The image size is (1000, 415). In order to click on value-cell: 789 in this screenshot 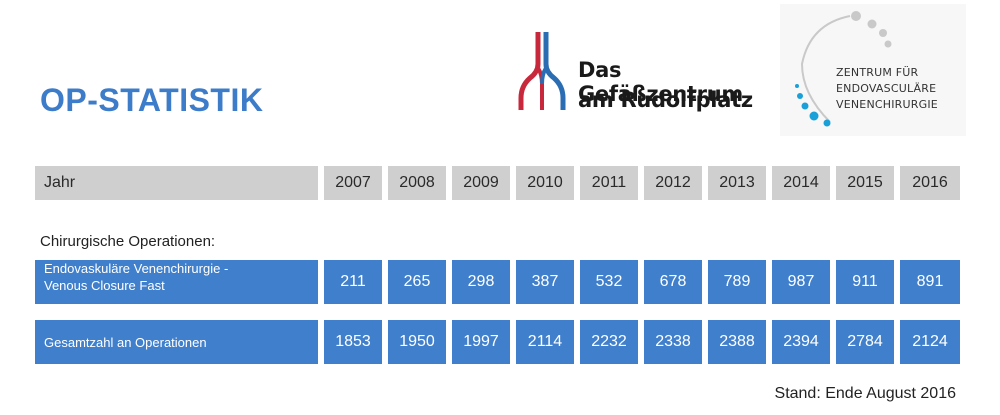, I will do `click(737, 282)`.